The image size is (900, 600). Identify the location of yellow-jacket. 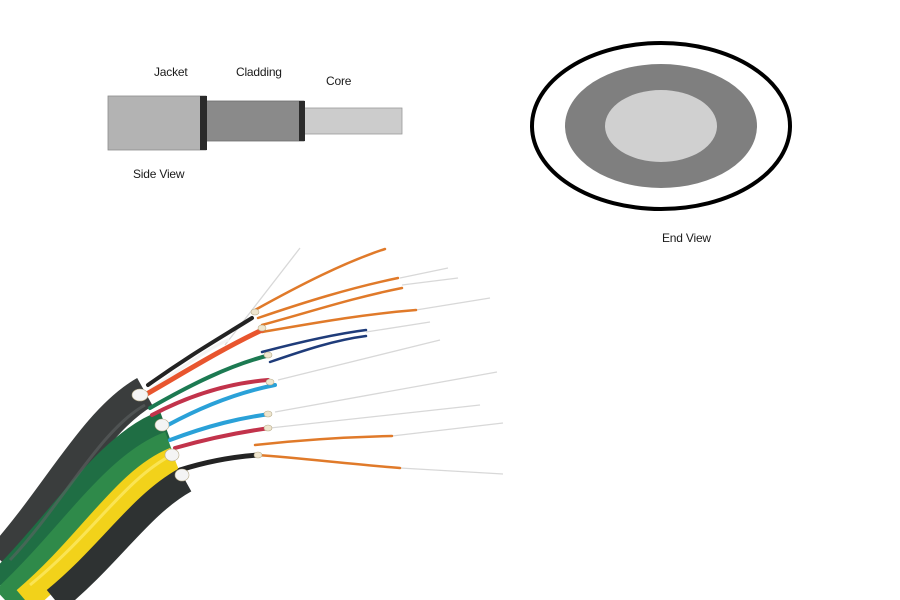
(98, 523).